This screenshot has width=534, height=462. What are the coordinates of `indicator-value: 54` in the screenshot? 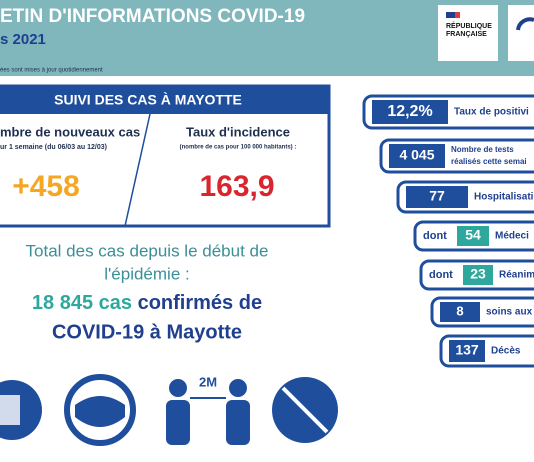 It's located at (473, 235).